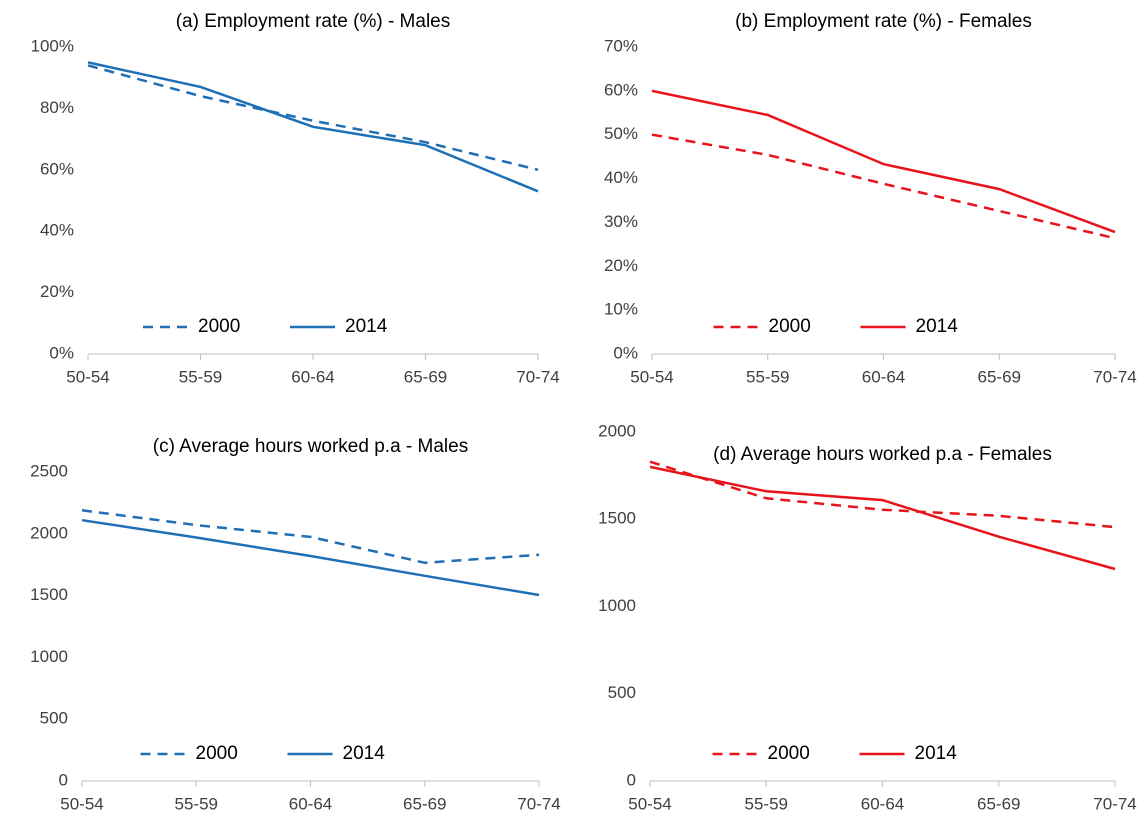 The image size is (1145, 825). What do you see at coordinates (57, 107) in the screenshot?
I see `y-tick-label: 80%` at bounding box center [57, 107].